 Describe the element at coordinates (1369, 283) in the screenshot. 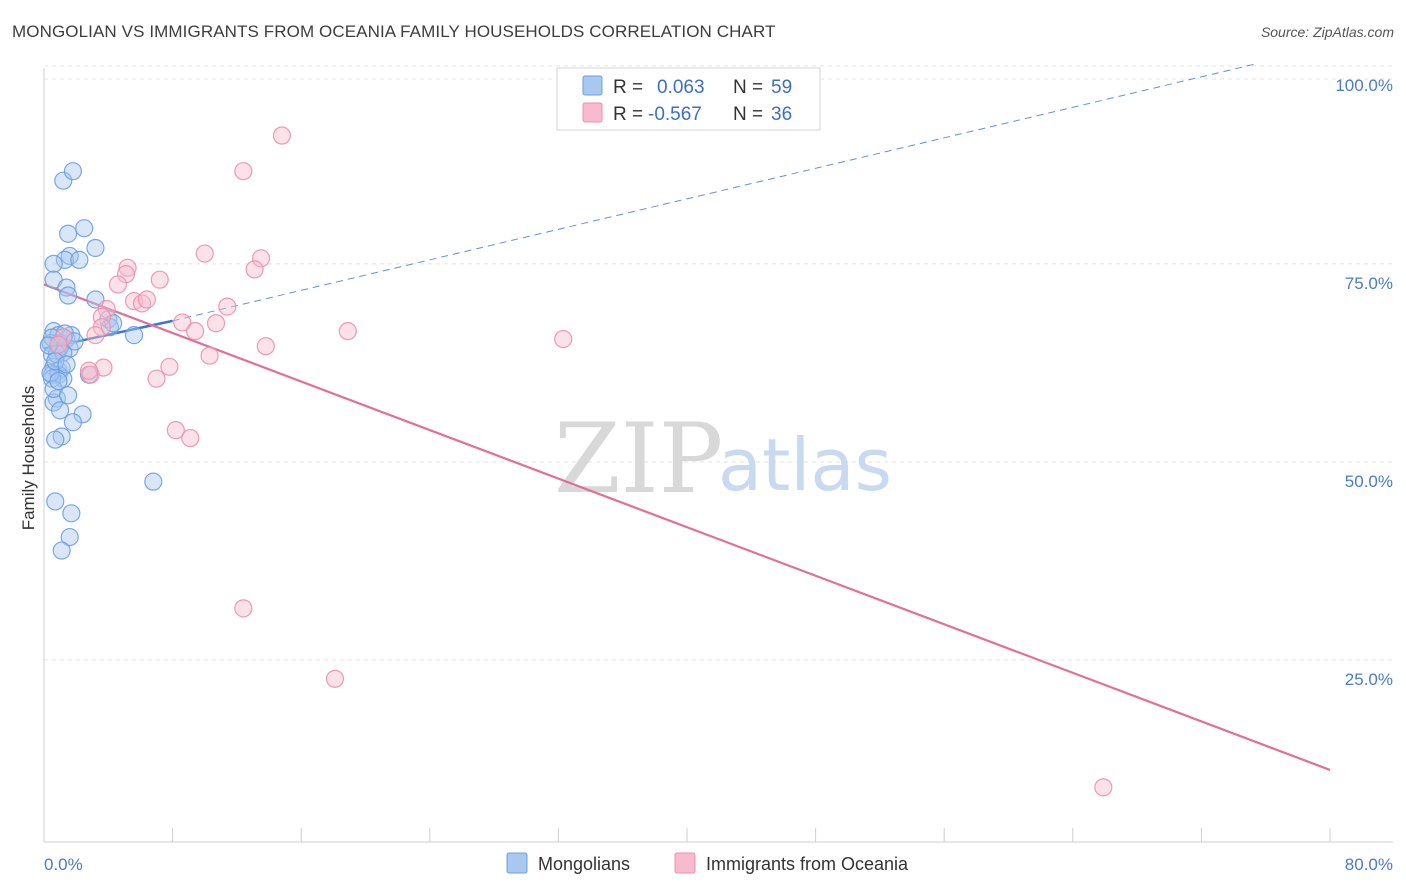

I see `y-tick-label: 75.0%` at that location.